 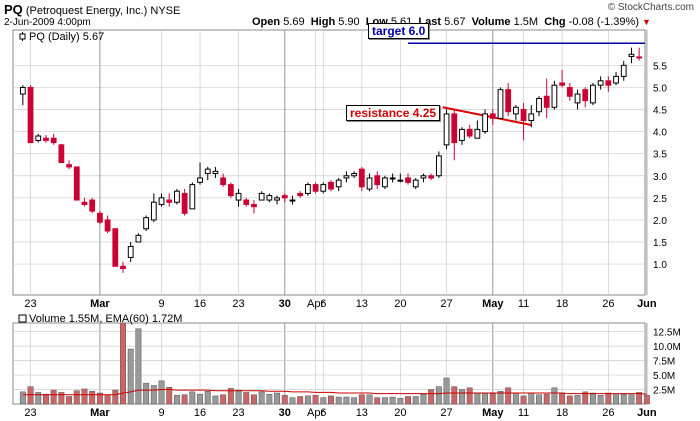 What do you see at coordinates (667, 333) in the screenshot?
I see `volume-tick-label: 12.5M` at bounding box center [667, 333].